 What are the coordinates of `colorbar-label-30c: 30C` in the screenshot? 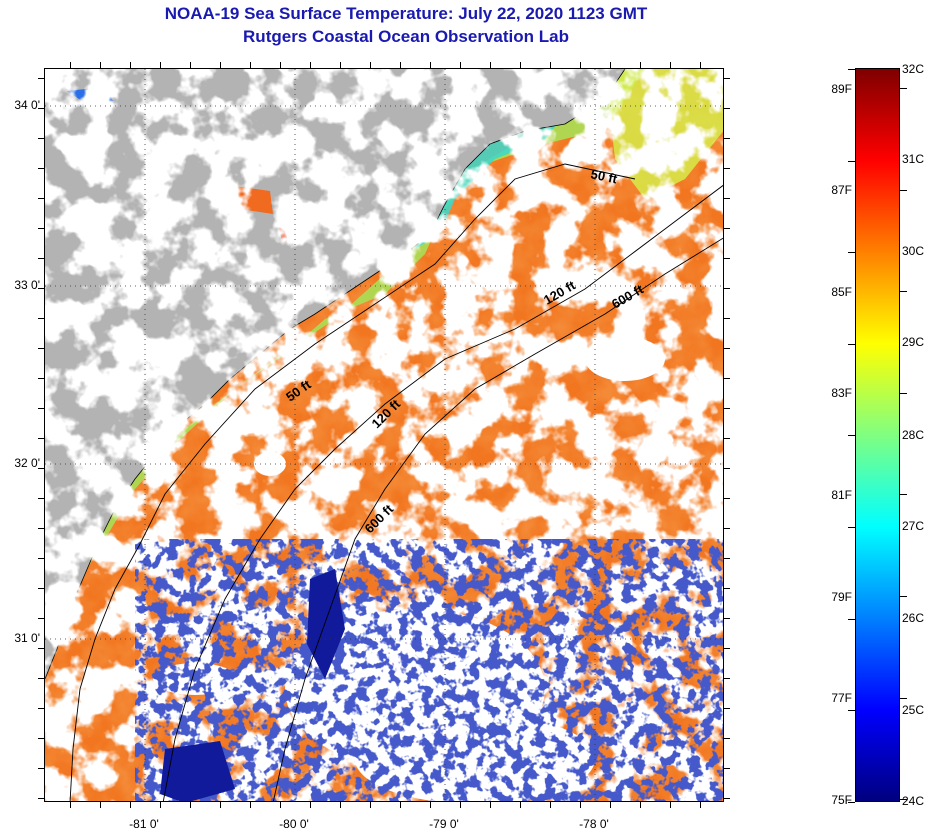 It's located at (913, 251).